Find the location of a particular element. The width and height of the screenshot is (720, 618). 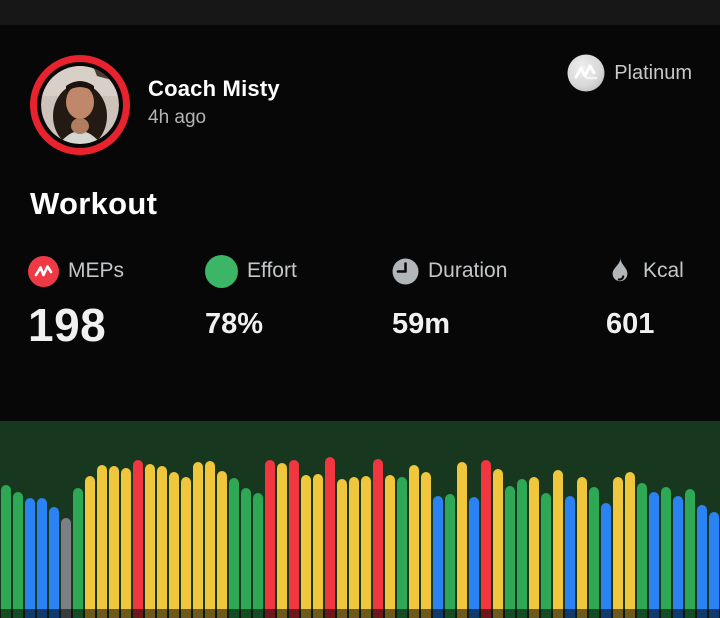

avatar-photo is located at coordinates (80, 105).